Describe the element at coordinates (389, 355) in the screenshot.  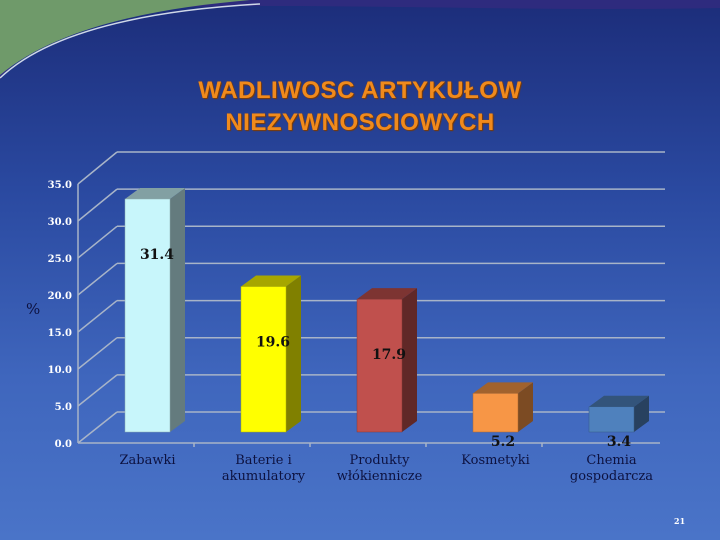
I see `data-label: 17.9` at that location.